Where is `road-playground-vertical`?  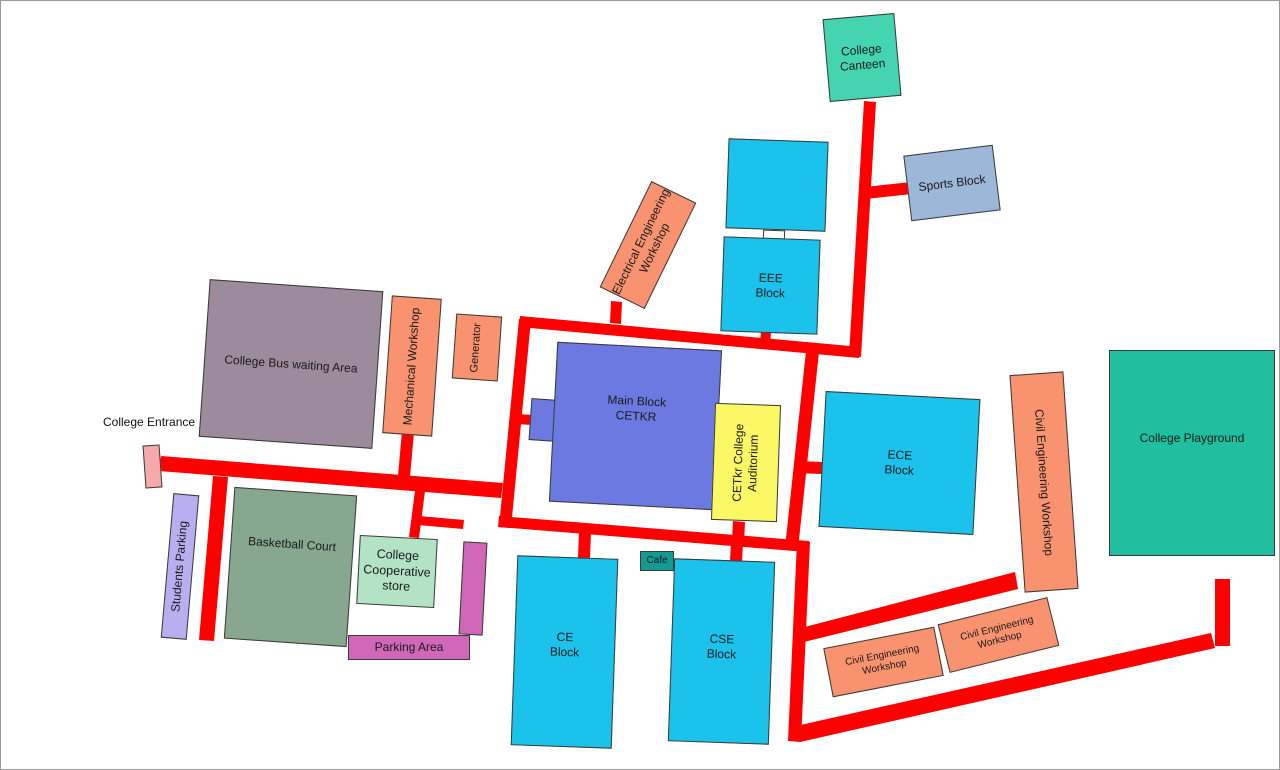
road-playground-vertical is located at coordinates (1222, 612).